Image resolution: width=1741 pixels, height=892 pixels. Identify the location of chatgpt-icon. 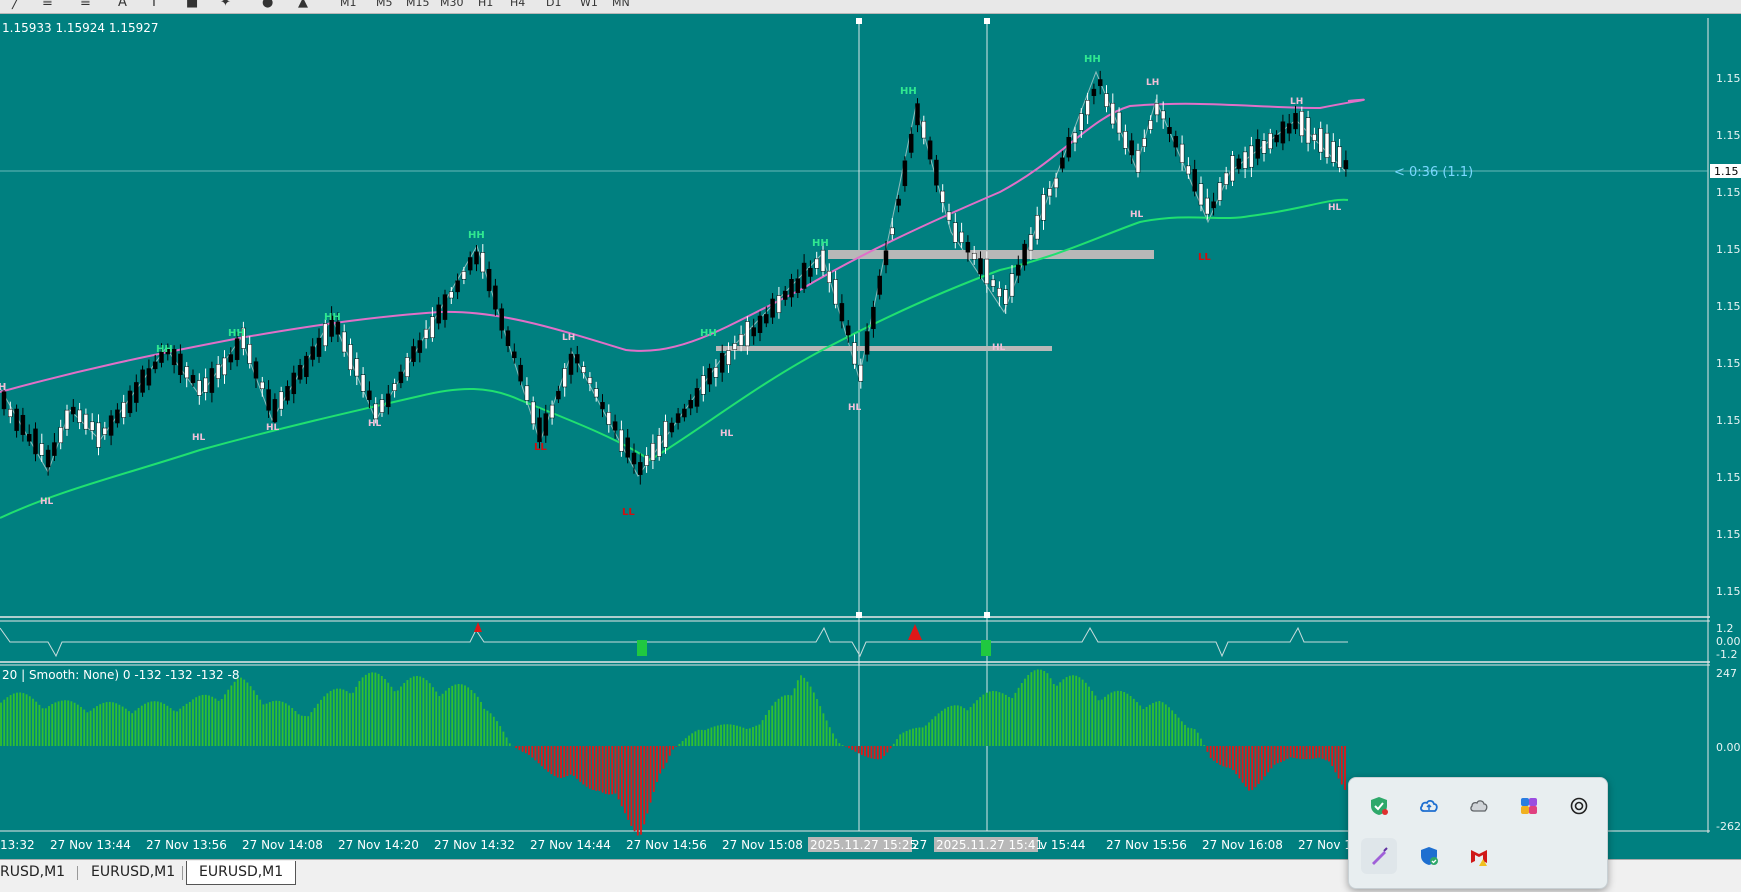
(1579, 806).